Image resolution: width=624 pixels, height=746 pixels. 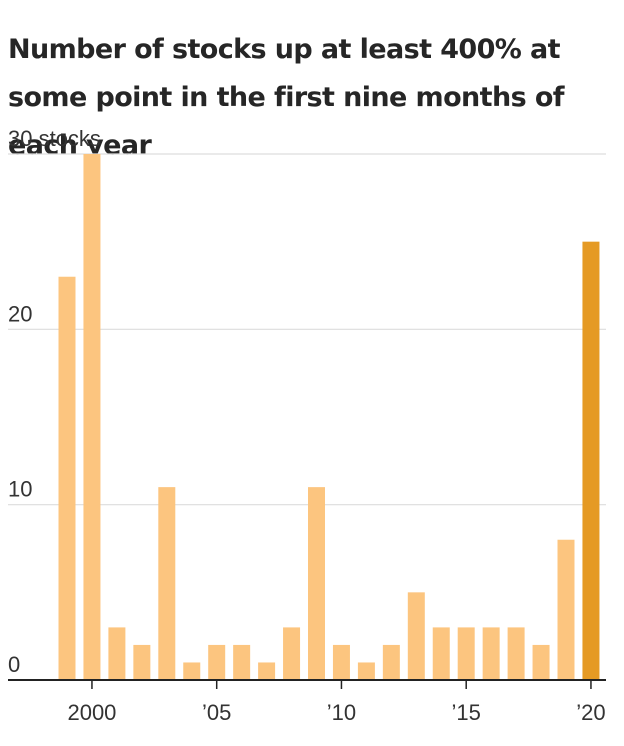 What do you see at coordinates (167, 583) in the screenshot?
I see `bar-2003` at bounding box center [167, 583].